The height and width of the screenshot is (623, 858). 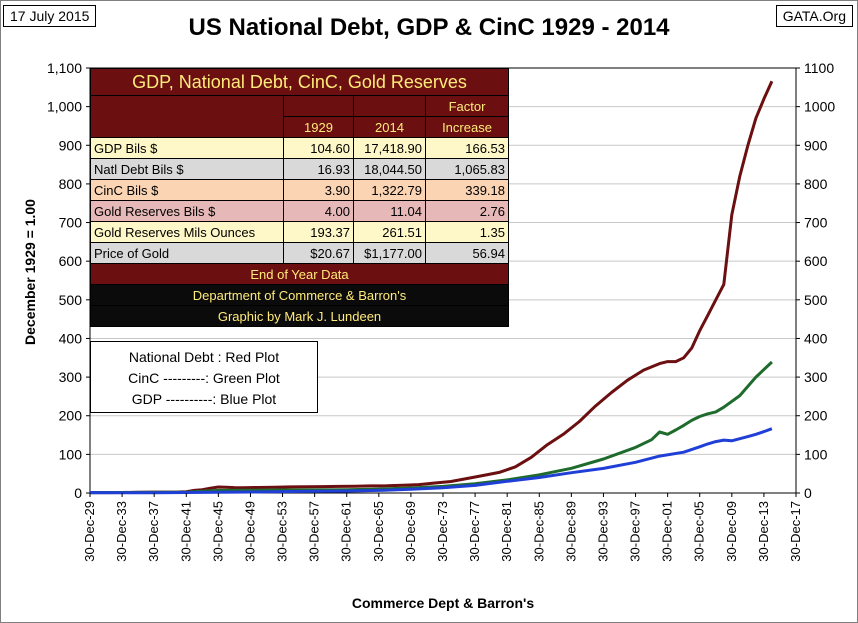 What do you see at coordinates (389, 211) in the screenshot?
I see `row-2014: 11.04` at bounding box center [389, 211].